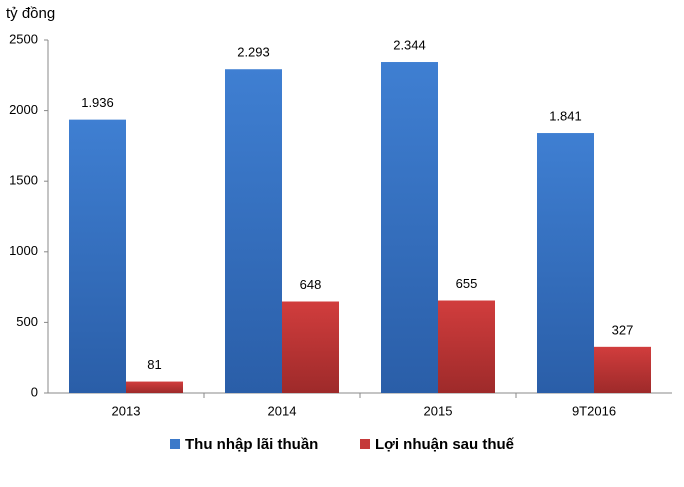  Describe the element at coordinates (594, 410) in the screenshot. I see `x-tick-label: 9T2016` at that location.